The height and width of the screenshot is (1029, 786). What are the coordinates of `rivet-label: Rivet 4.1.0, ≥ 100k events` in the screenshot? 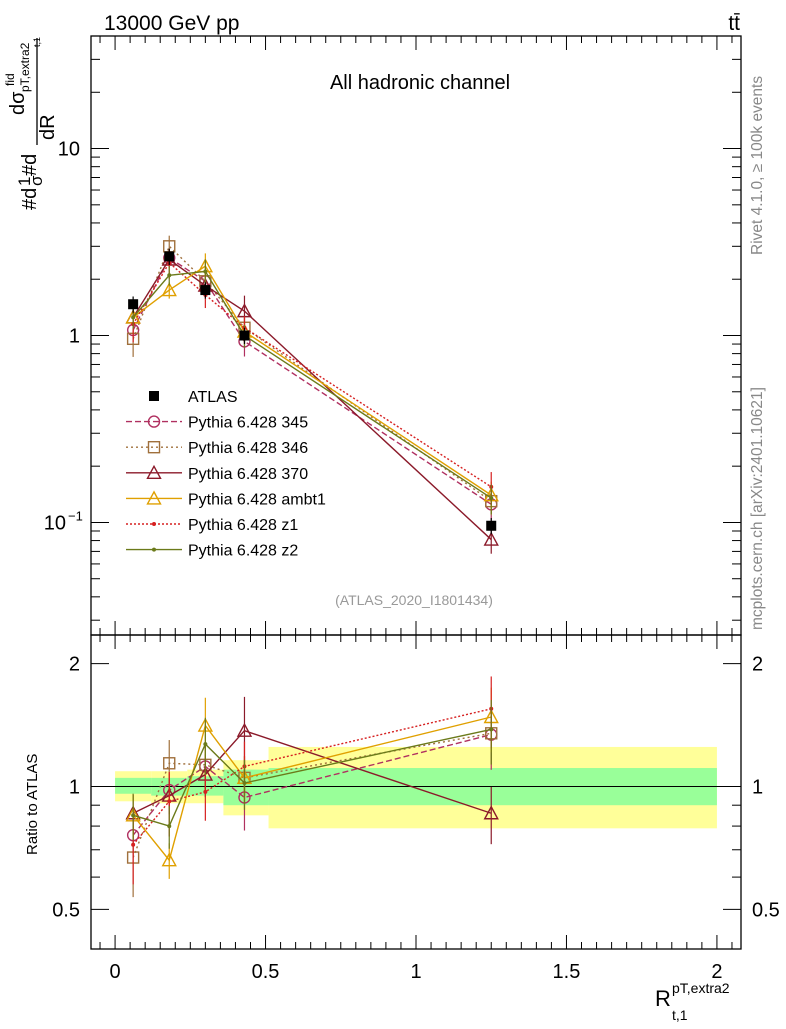 It's located at (757, 165).